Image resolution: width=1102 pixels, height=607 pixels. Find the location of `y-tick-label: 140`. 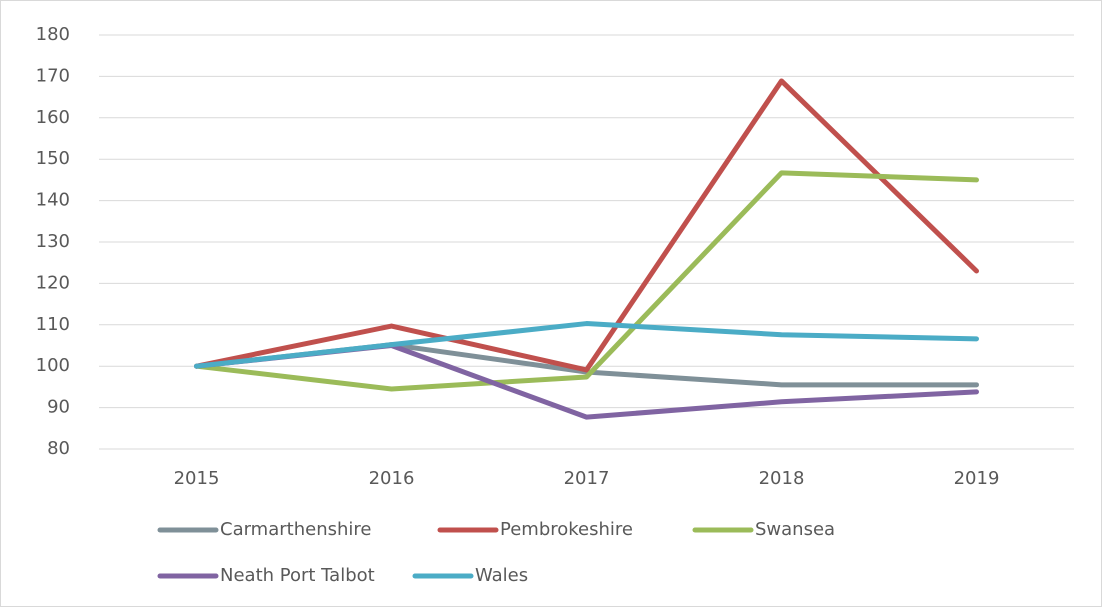

y-tick-label: 140 is located at coordinates (53, 200).